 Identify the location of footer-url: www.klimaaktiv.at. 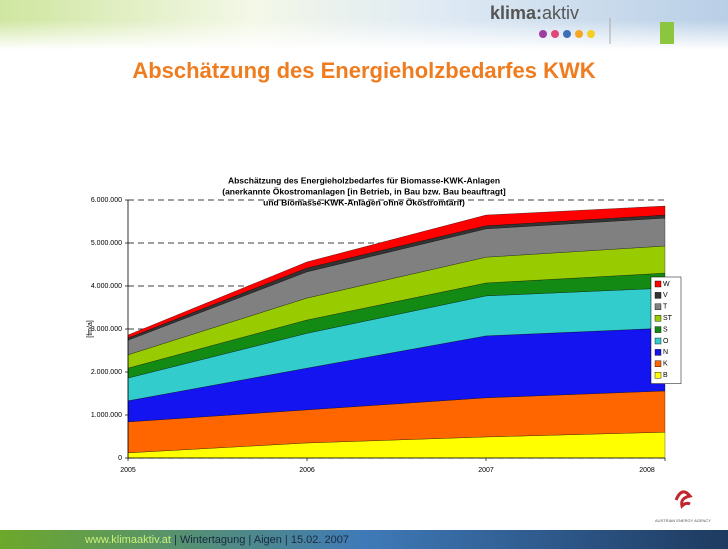
(127, 540).